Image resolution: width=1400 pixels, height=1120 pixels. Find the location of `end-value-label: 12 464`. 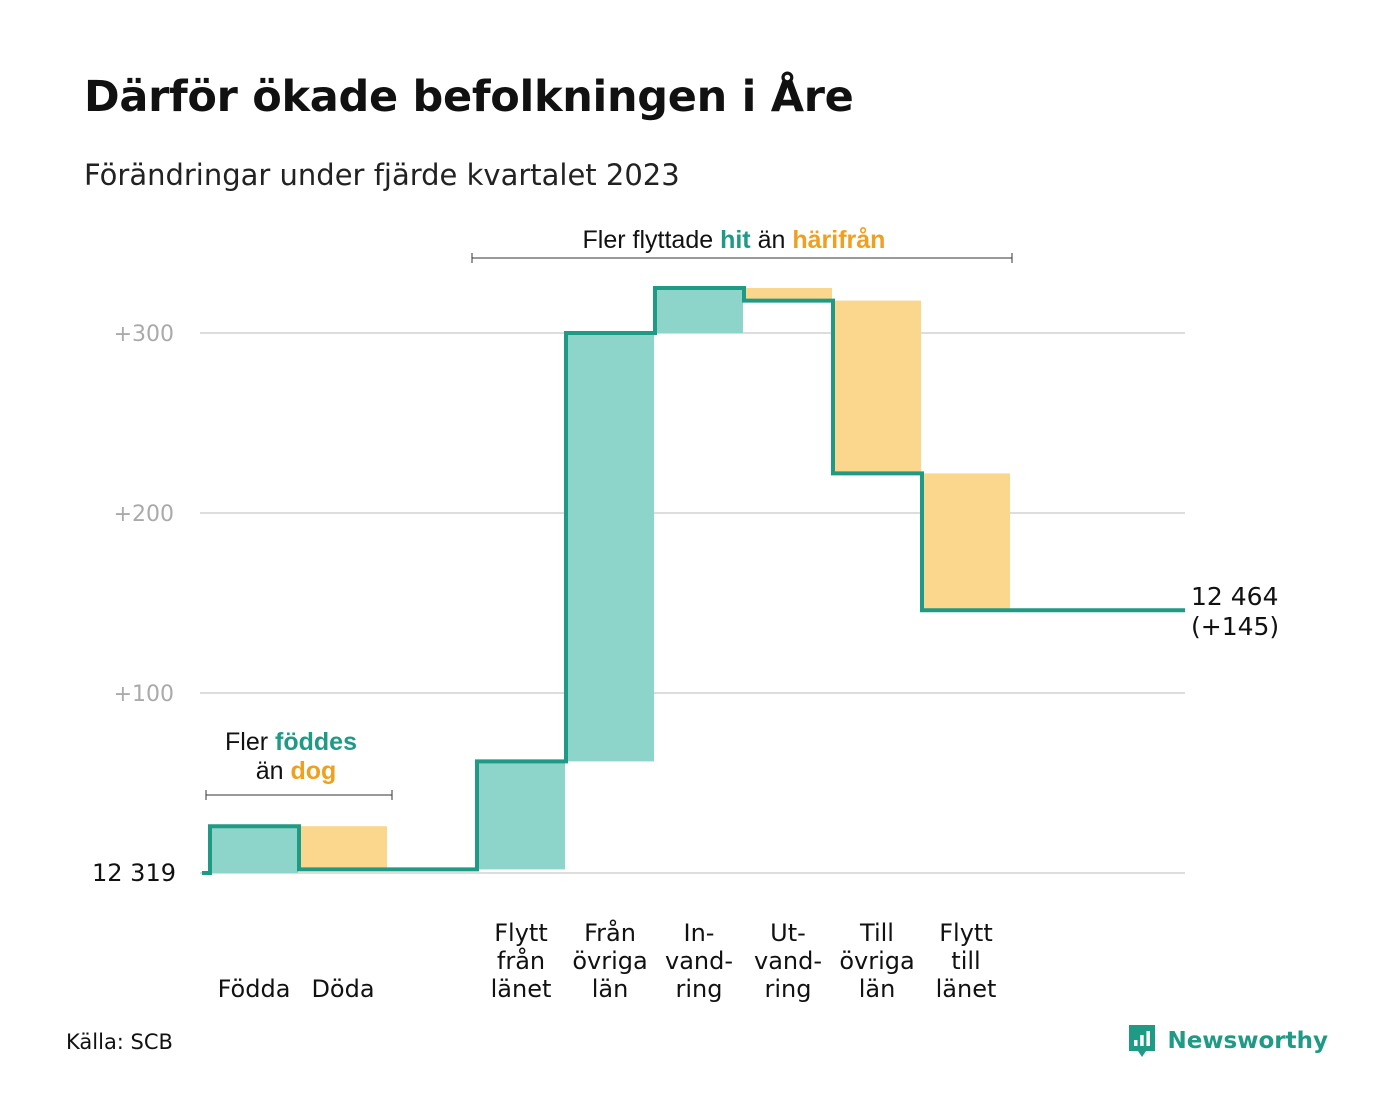

end-value-label: 12 464 is located at coordinates (1234, 596).